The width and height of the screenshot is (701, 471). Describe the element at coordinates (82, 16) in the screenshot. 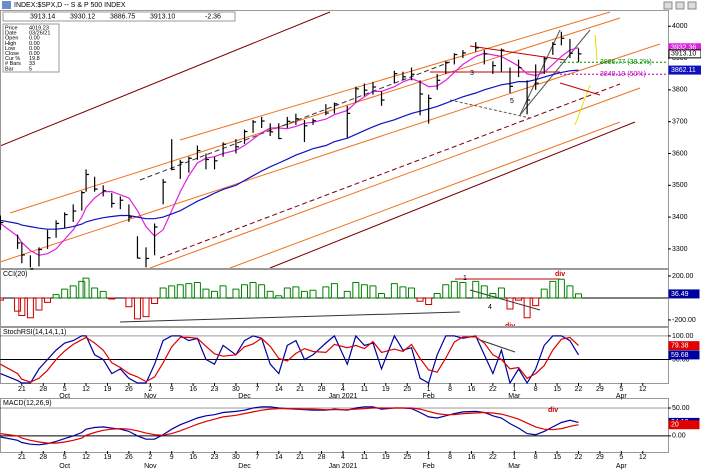

I see `header-high: 3930.12` at that location.